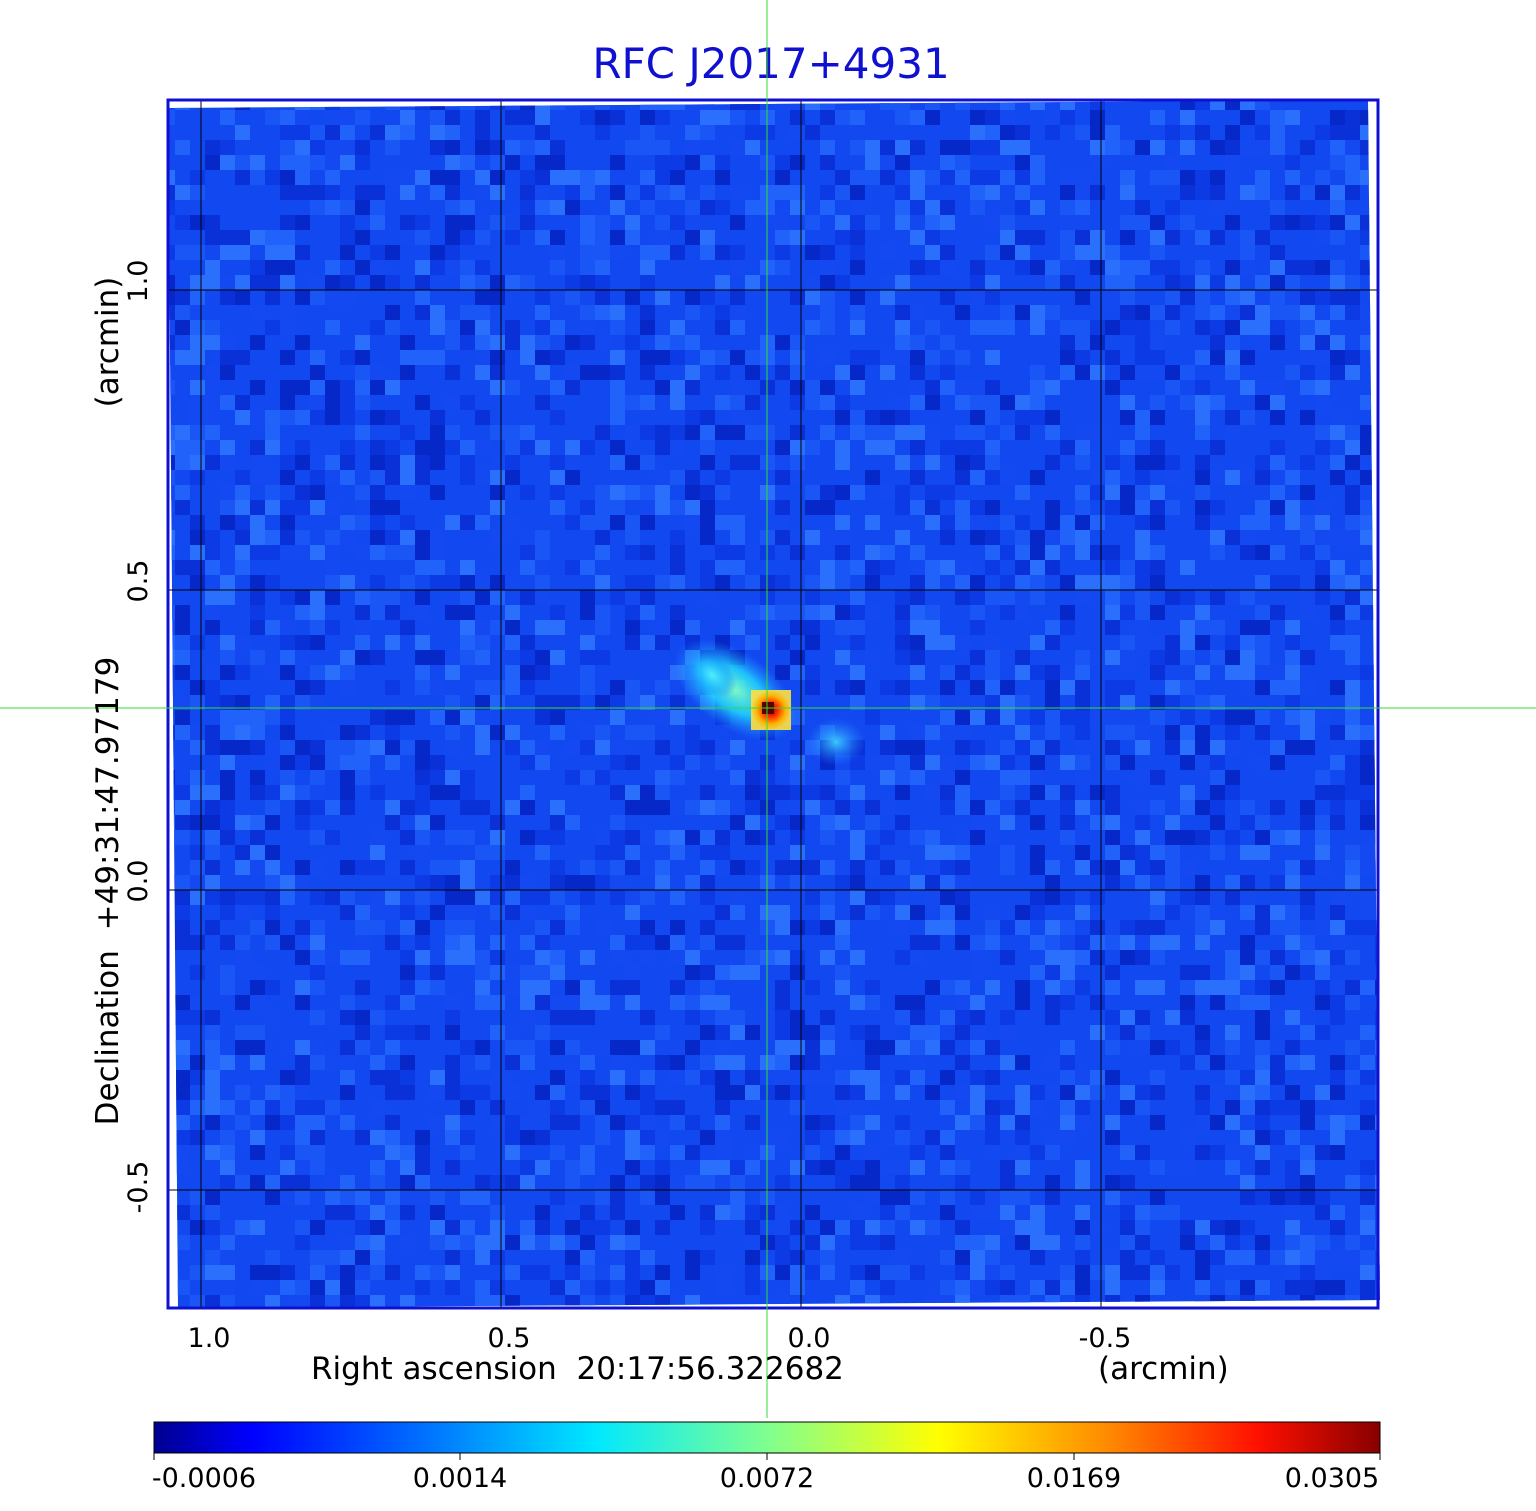 This screenshot has height=1511, width=1536. I want to click on x-tick-label: 0.5, so click(509, 1338).